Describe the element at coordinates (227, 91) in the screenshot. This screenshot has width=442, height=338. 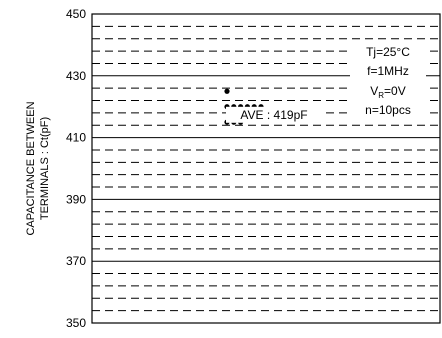
I see `data-point` at that location.